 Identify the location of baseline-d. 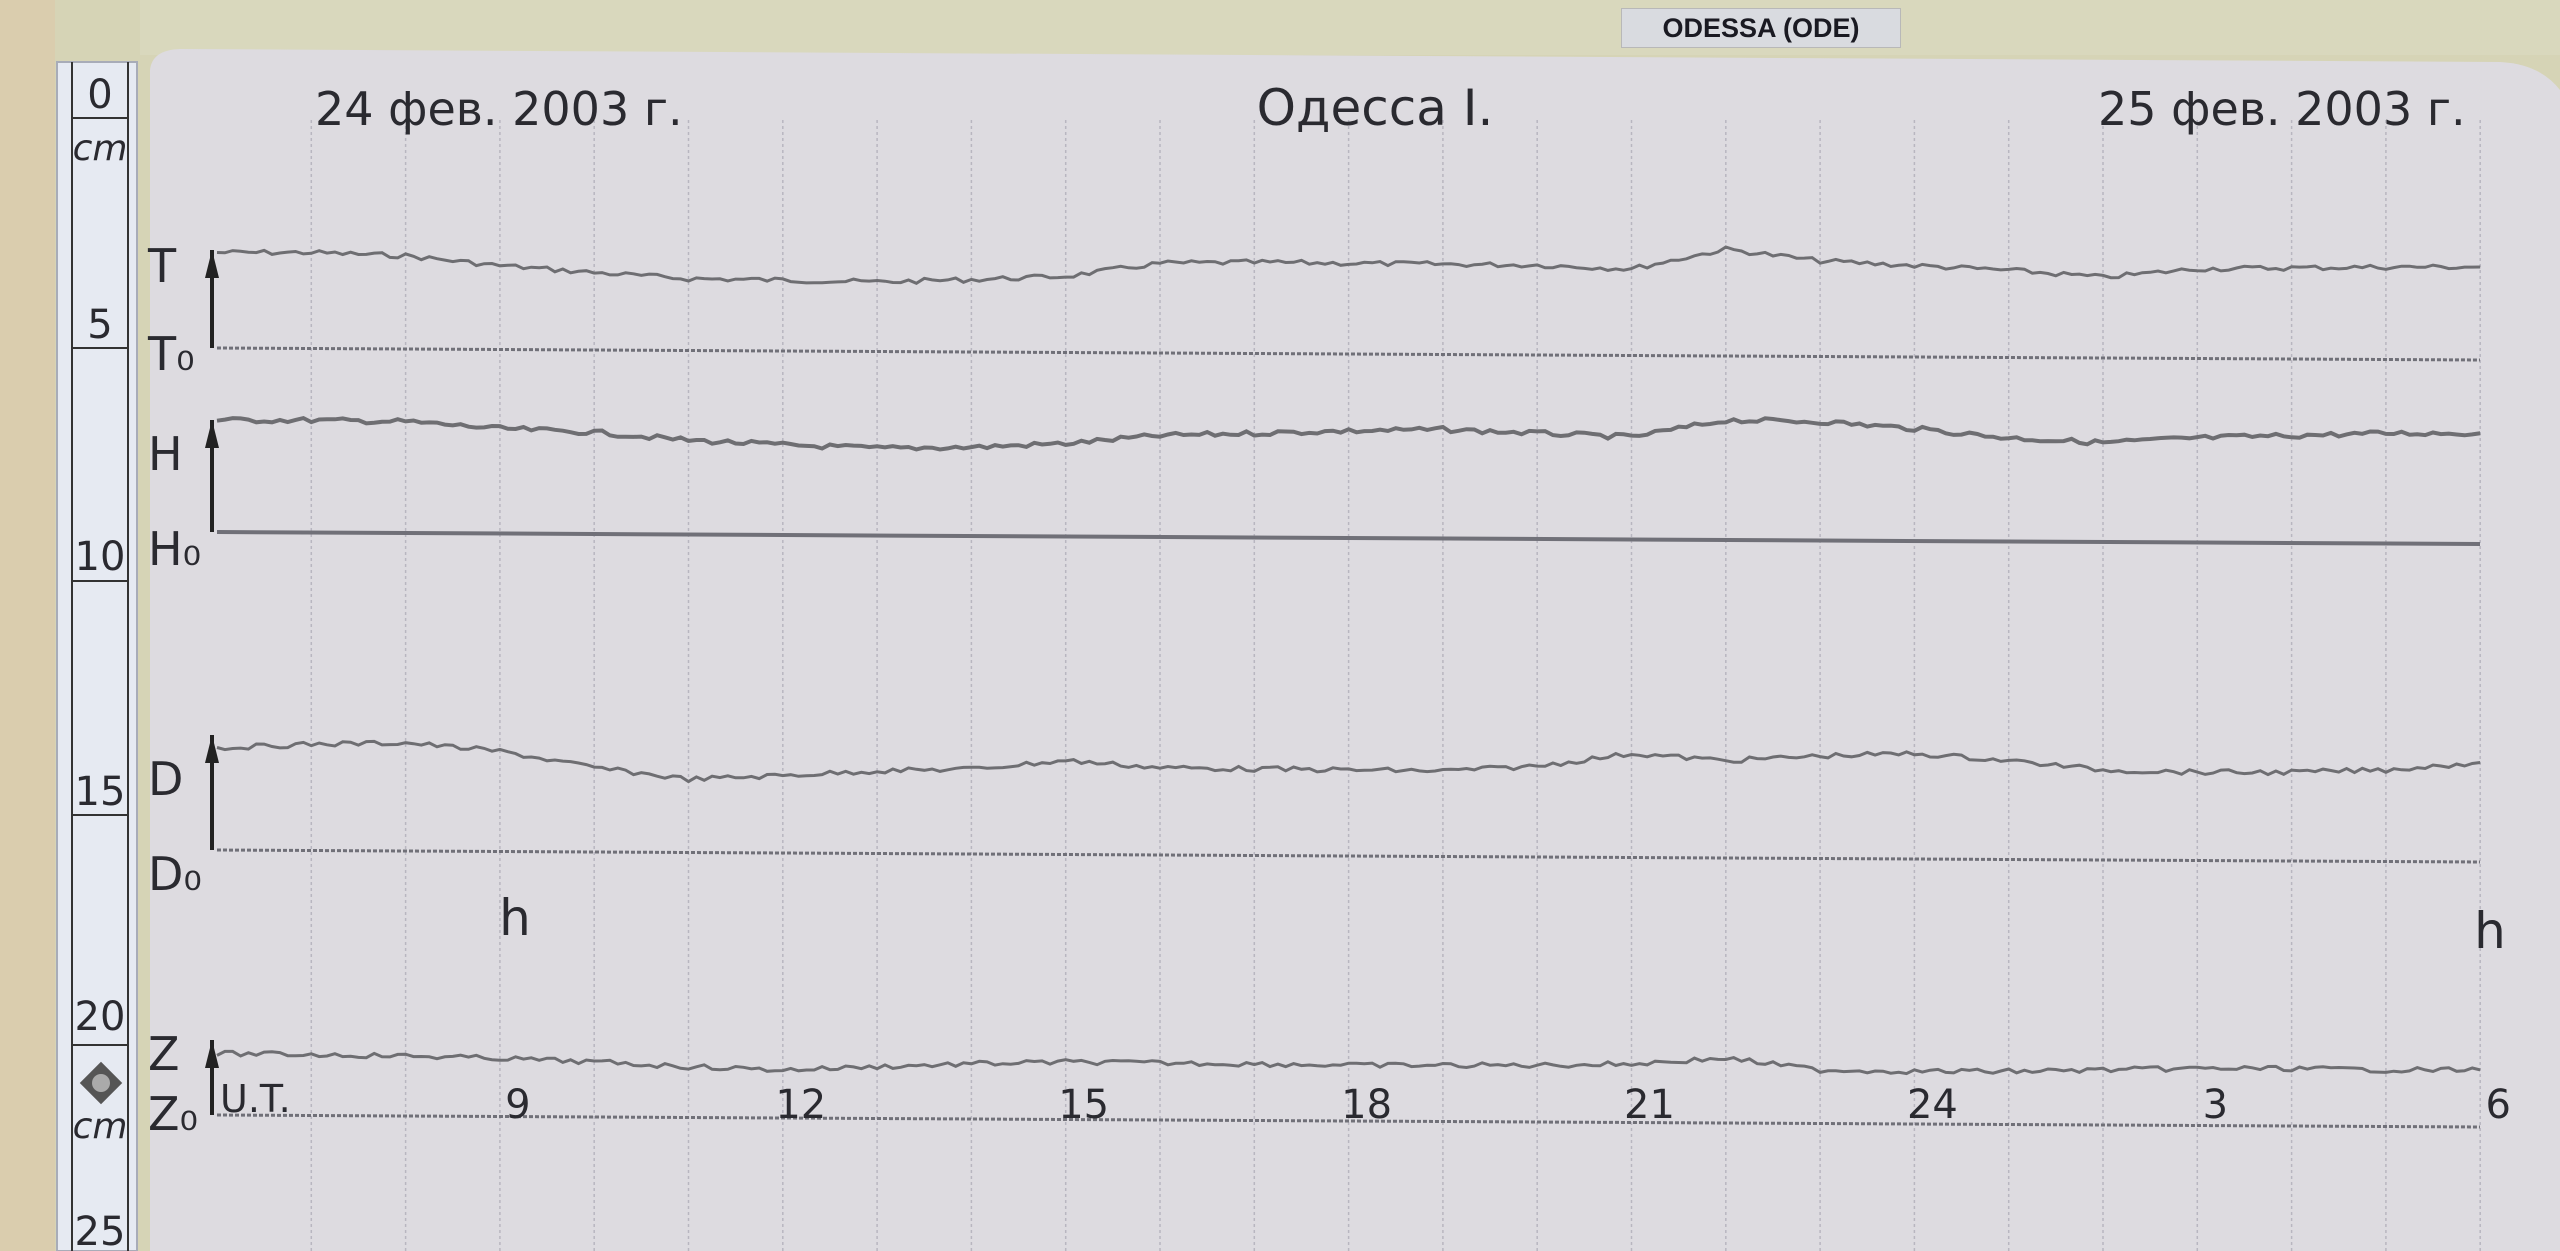
(1348, 856).